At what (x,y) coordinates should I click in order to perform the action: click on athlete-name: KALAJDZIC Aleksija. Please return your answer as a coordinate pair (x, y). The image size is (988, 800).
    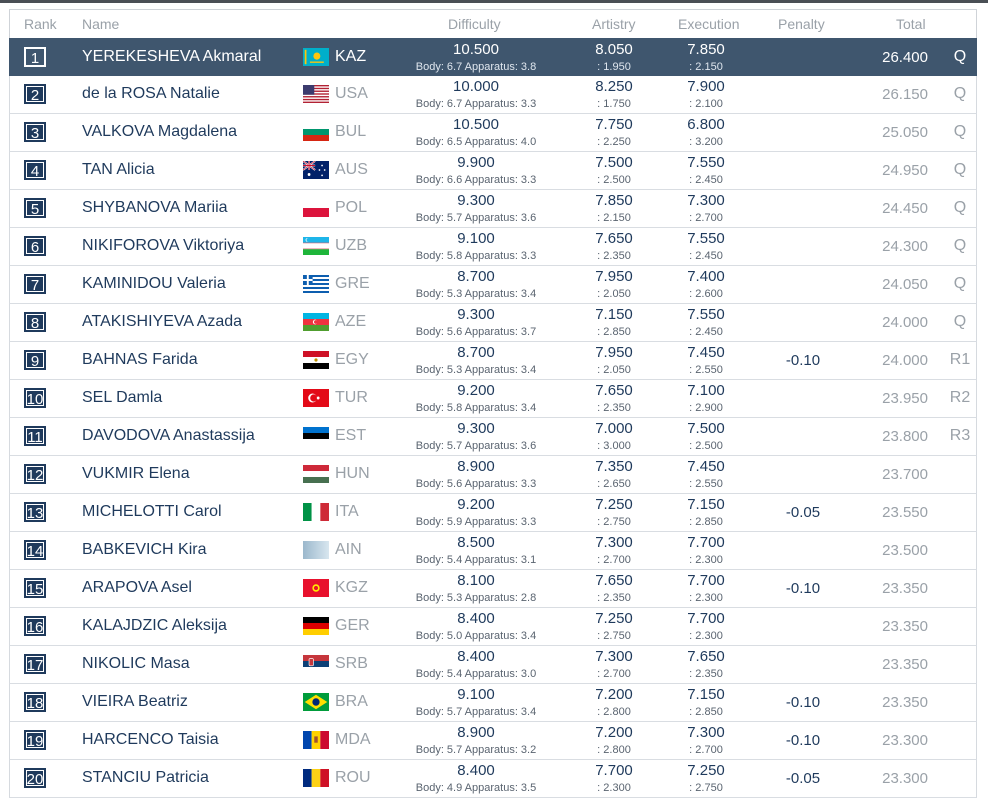
    Looking at the image, I should click on (154, 625).